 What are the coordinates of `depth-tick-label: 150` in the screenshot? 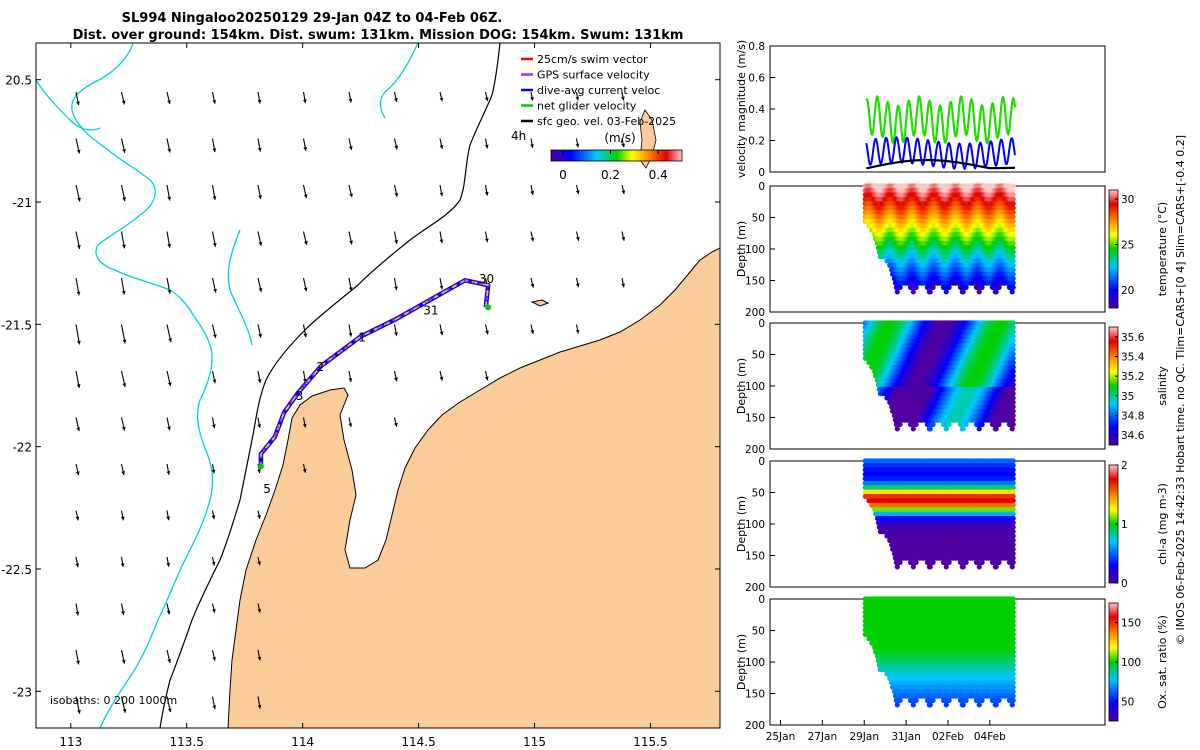 It's located at (755, 282).